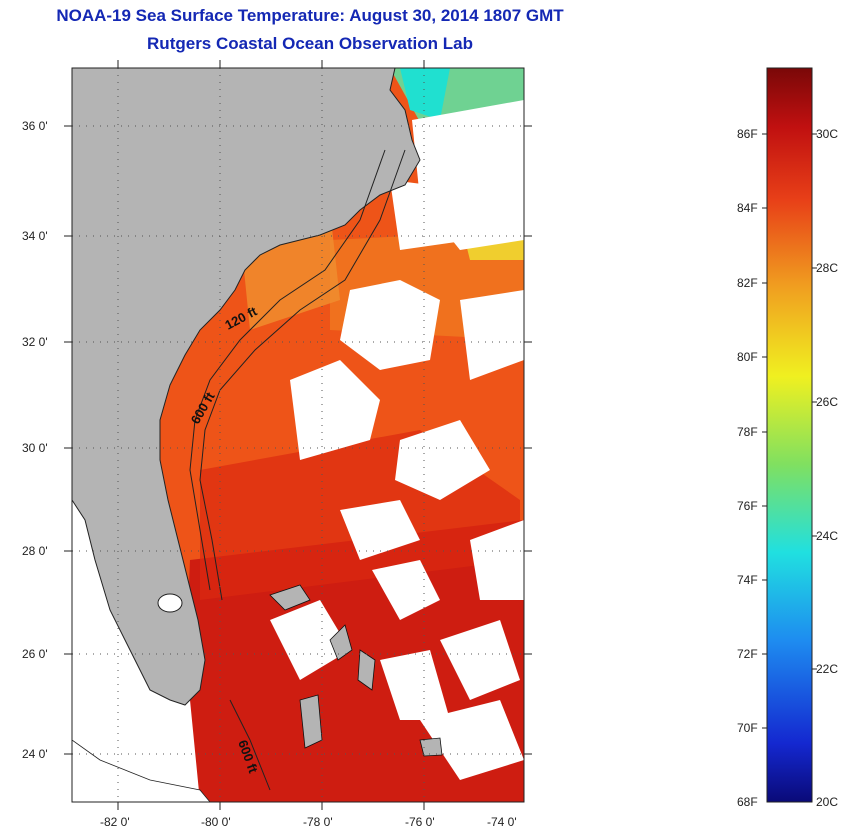  What do you see at coordinates (318, 822) in the screenshot?
I see `lon-label-78: -78 0'` at bounding box center [318, 822].